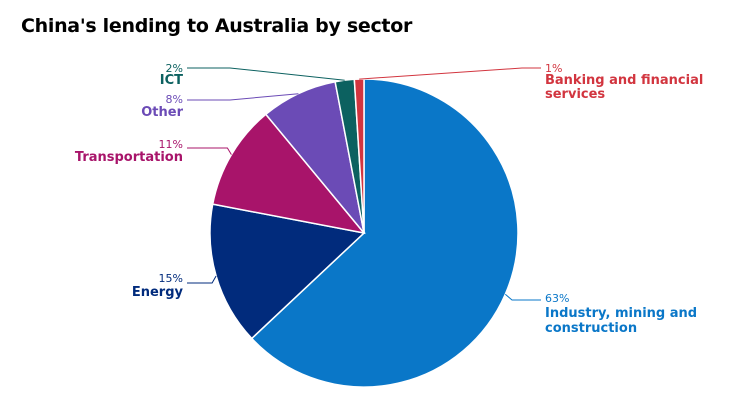 Image resolution: width=739 pixels, height=420 pixels. I want to click on category-label-banking-and-financial-line-2: services, so click(575, 94).